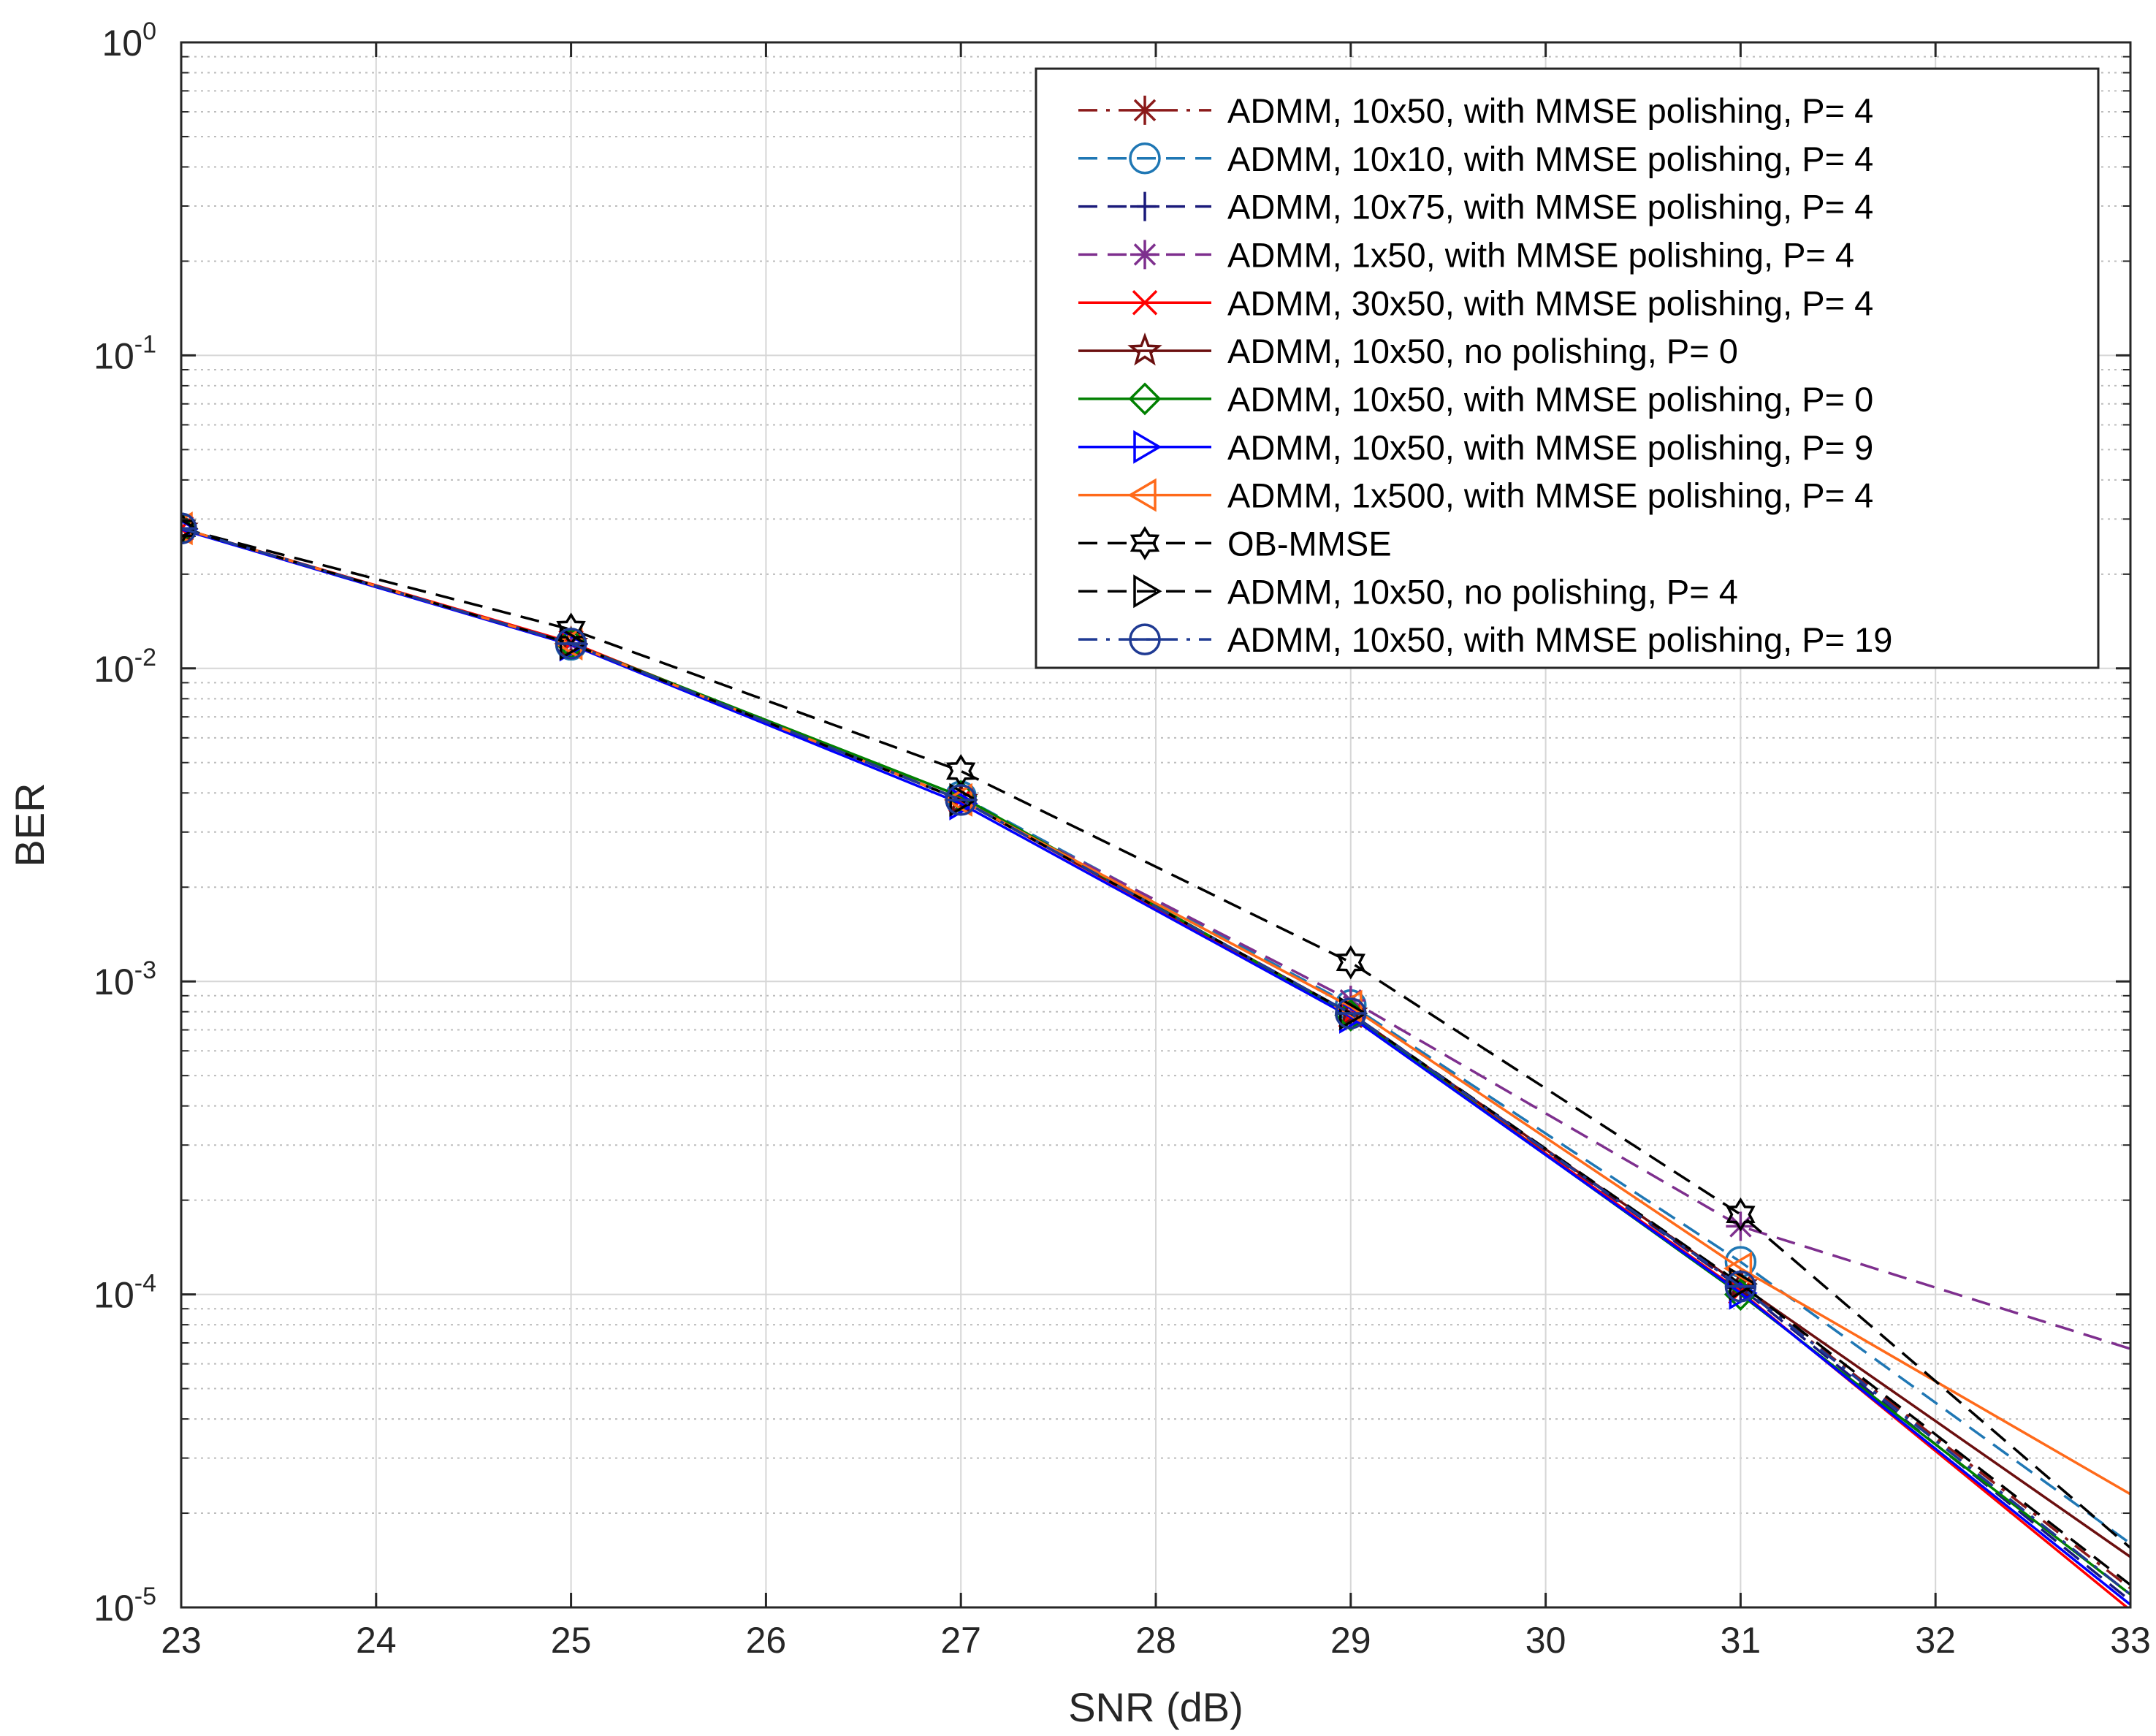 The image size is (2156, 1736). Describe the element at coordinates (125, 1606) in the screenshot. I see `y-tick-label: 10⁻⁵` at that location.